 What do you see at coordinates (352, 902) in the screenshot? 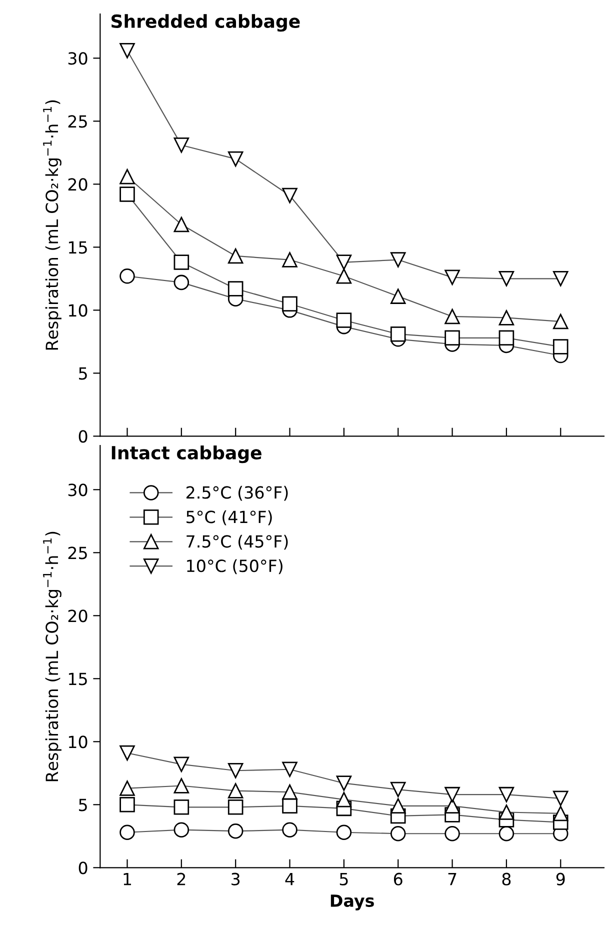
I see `x-axis-title: Days` at bounding box center [352, 902].